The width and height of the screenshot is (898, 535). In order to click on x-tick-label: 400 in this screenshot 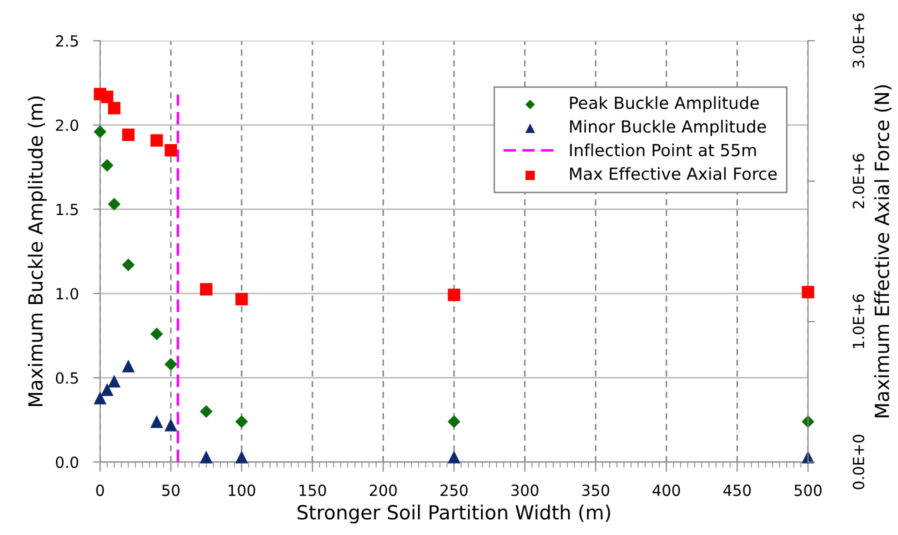, I will do `click(666, 490)`.